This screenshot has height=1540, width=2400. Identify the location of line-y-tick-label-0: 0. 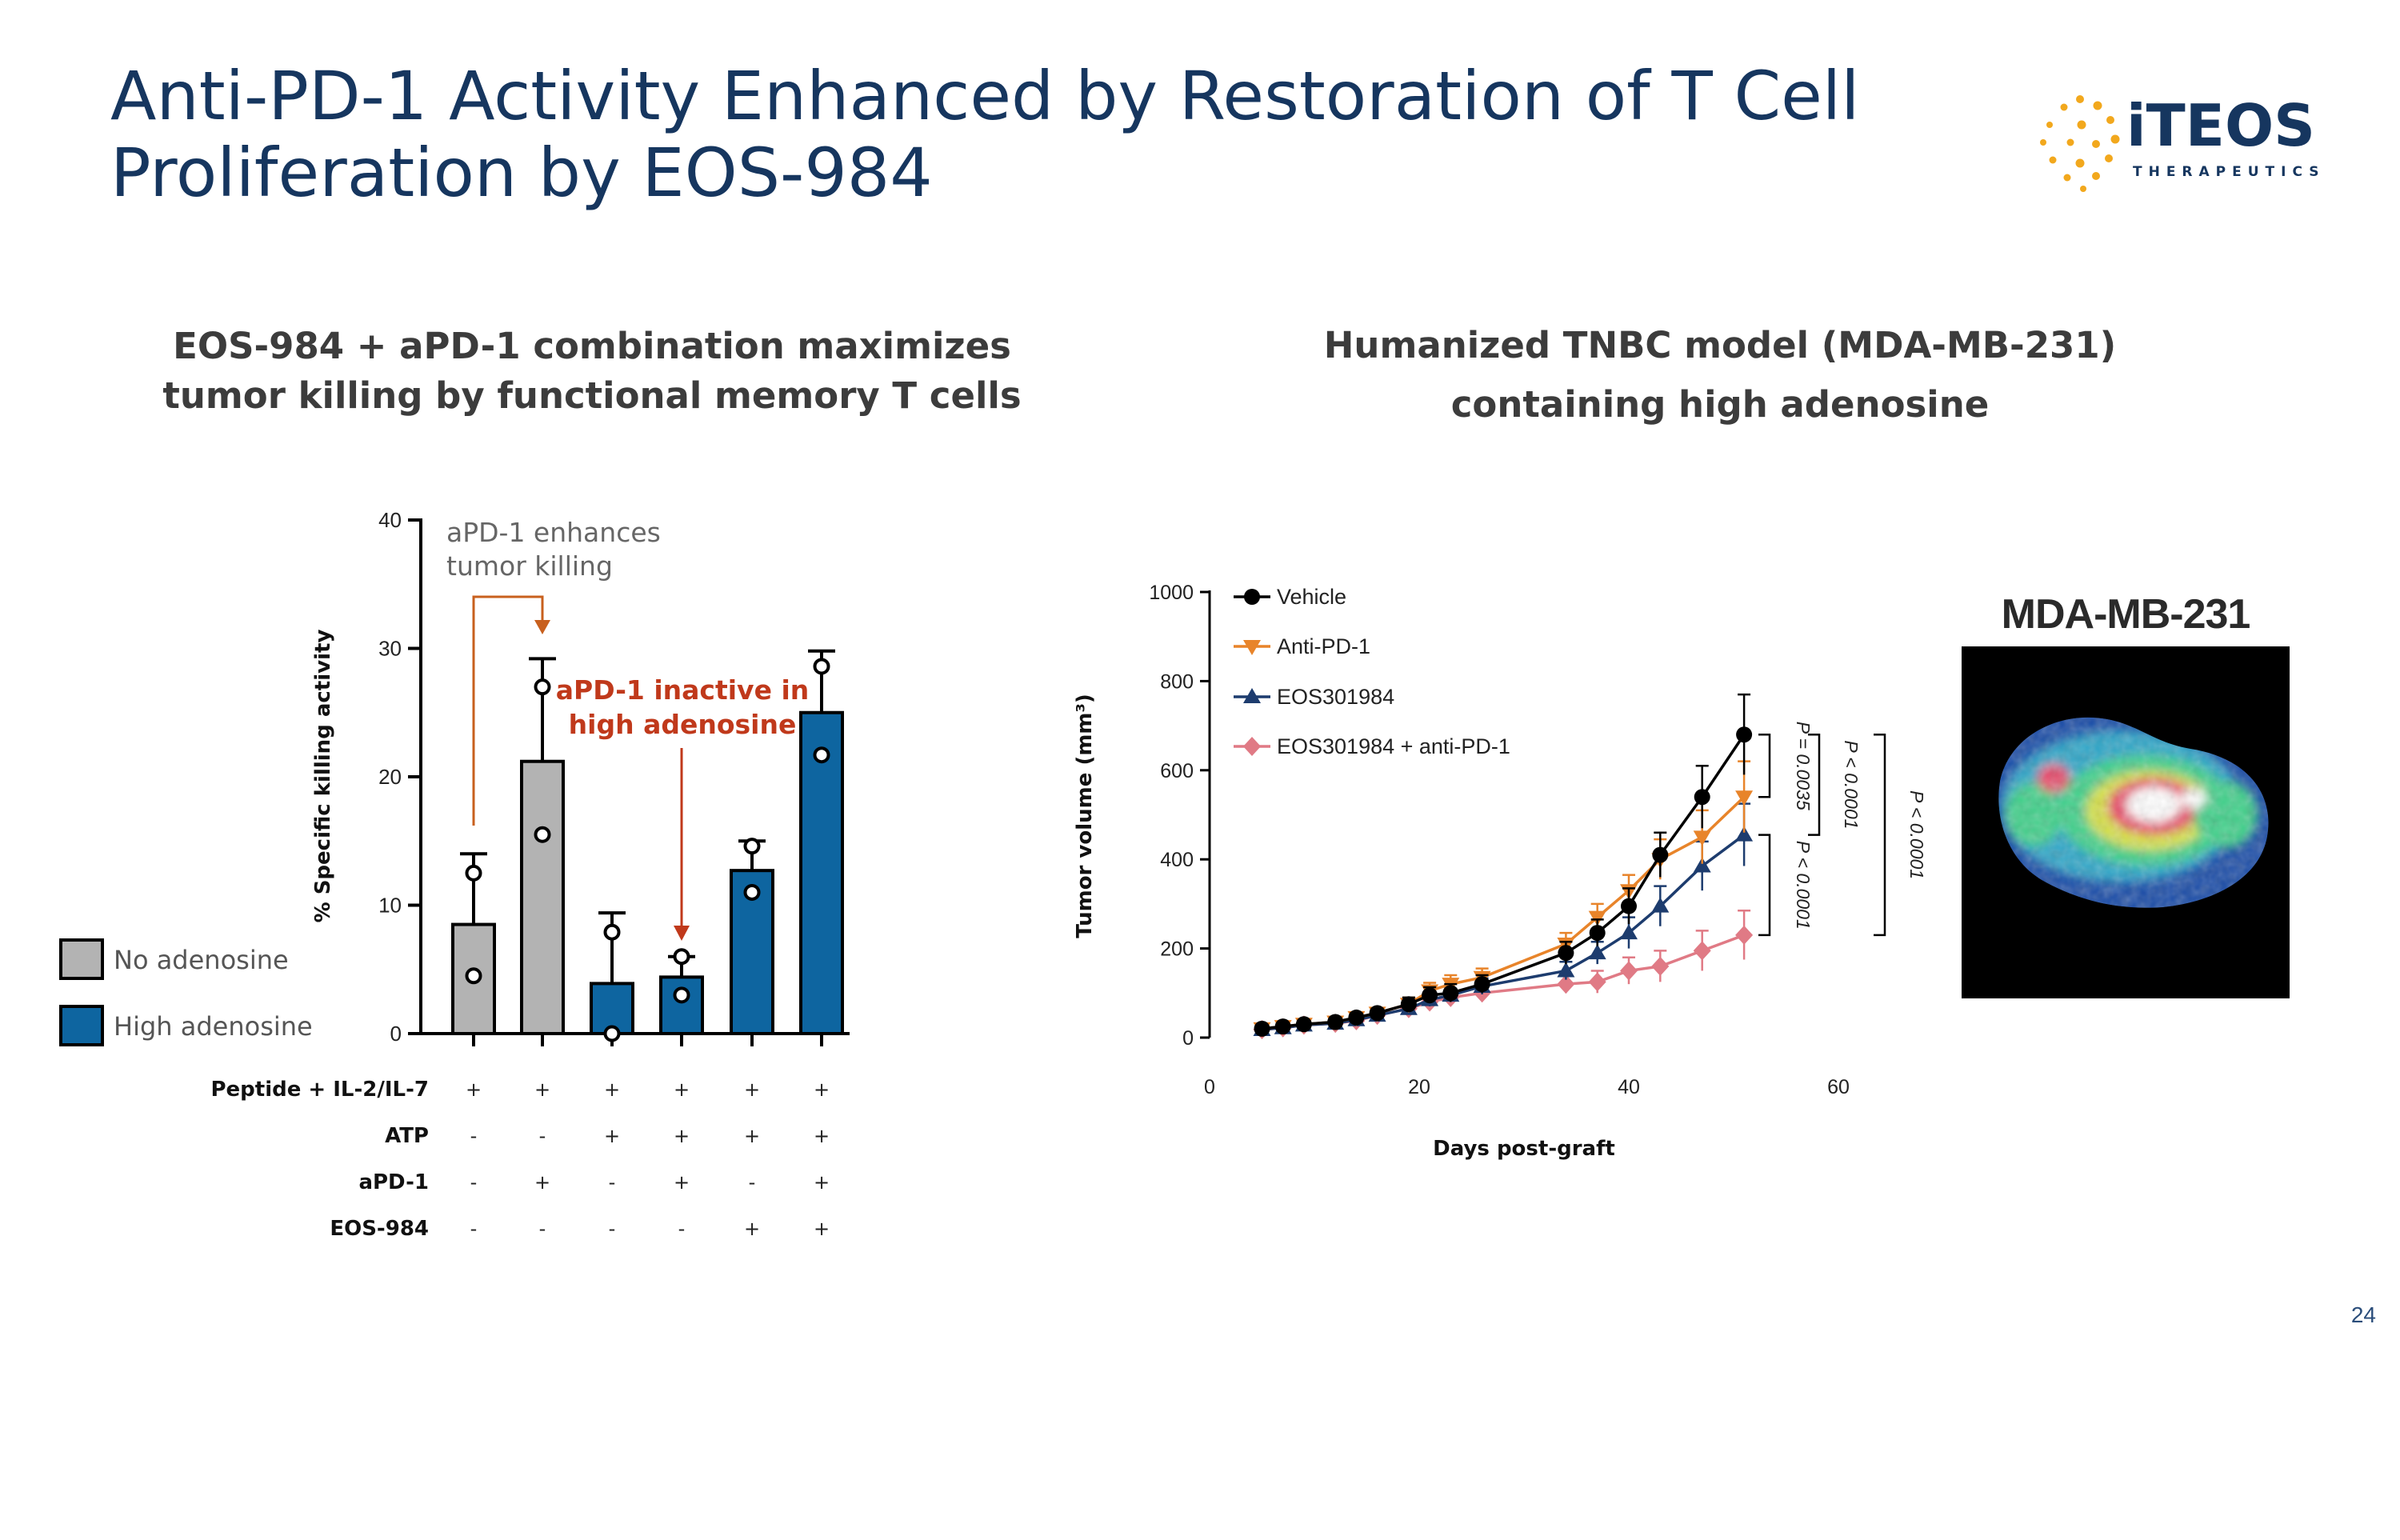
(1188, 1038).